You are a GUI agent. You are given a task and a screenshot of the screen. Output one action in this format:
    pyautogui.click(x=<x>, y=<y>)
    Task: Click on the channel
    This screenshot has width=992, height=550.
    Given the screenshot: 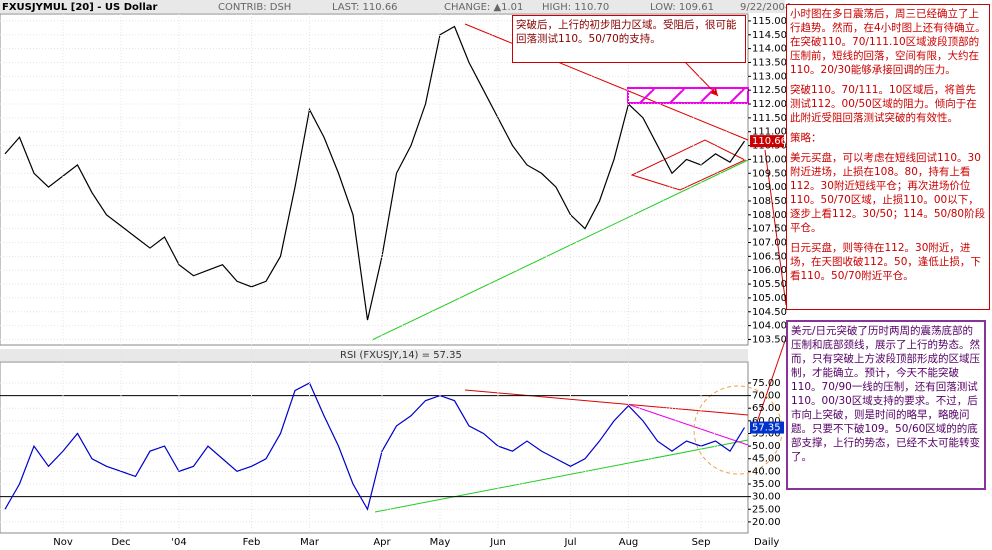 What is the action you would take?
    pyautogui.click(x=688, y=165)
    